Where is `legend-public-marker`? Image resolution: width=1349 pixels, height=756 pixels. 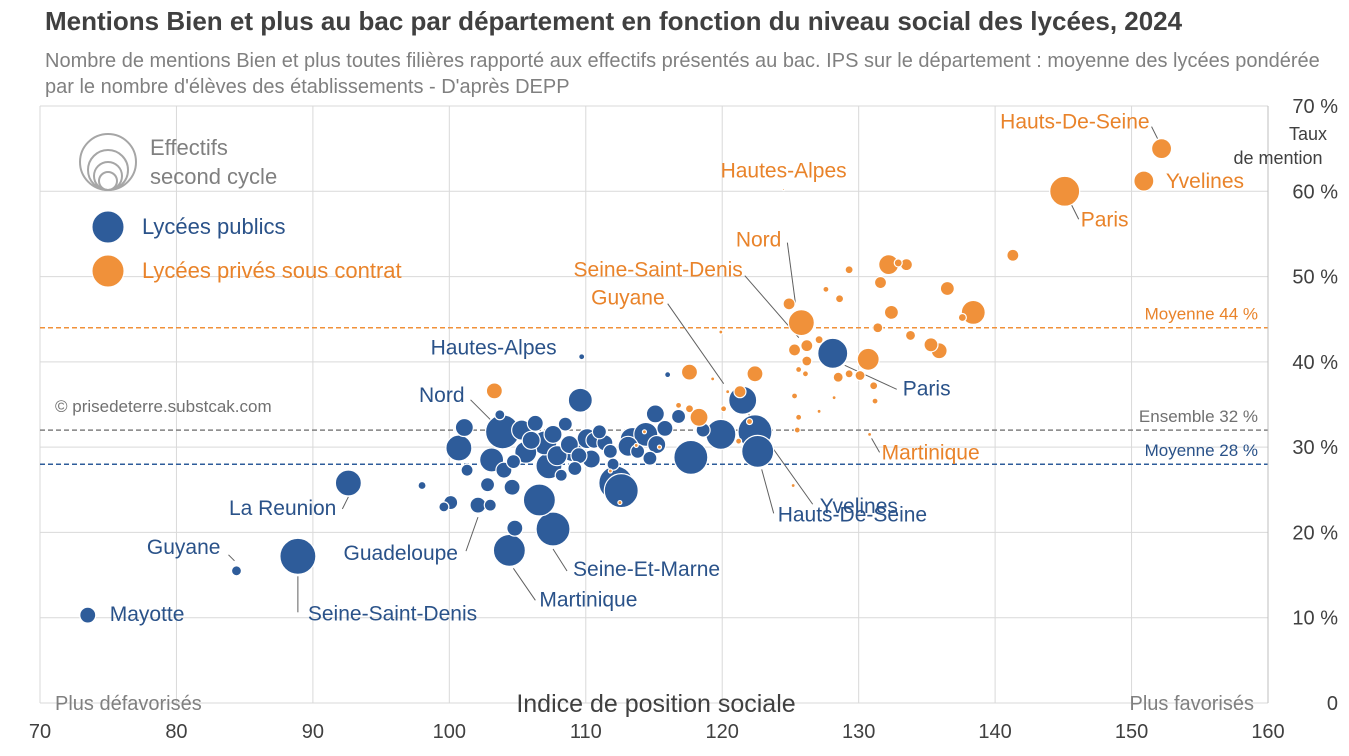
legend-public-marker is located at coordinates (108, 227).